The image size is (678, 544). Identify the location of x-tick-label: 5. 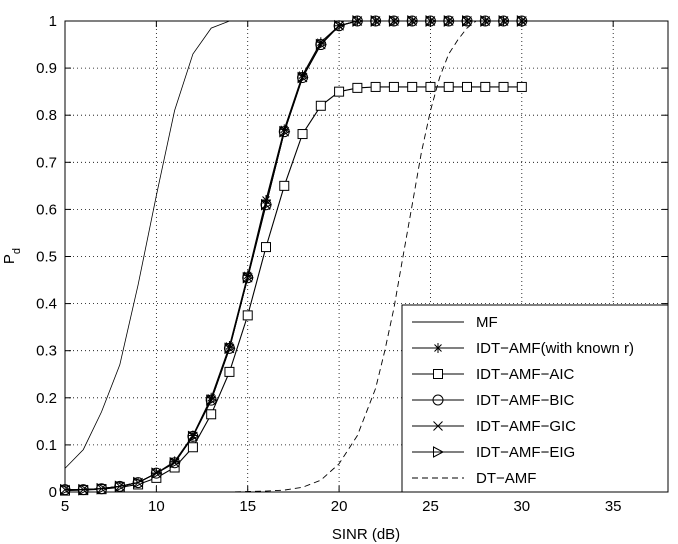
(65, 506).